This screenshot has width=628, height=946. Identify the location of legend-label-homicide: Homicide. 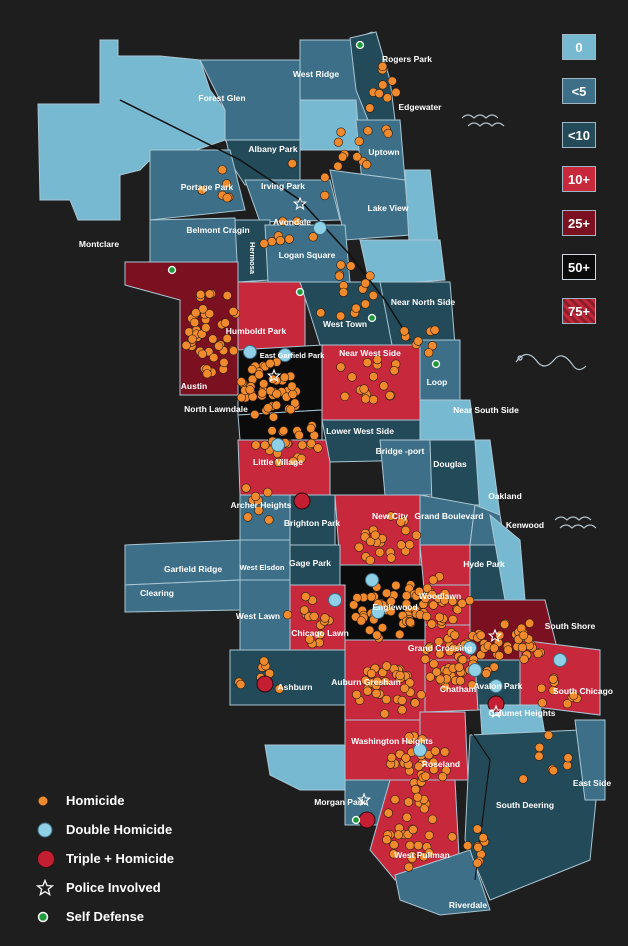
(95, 800).